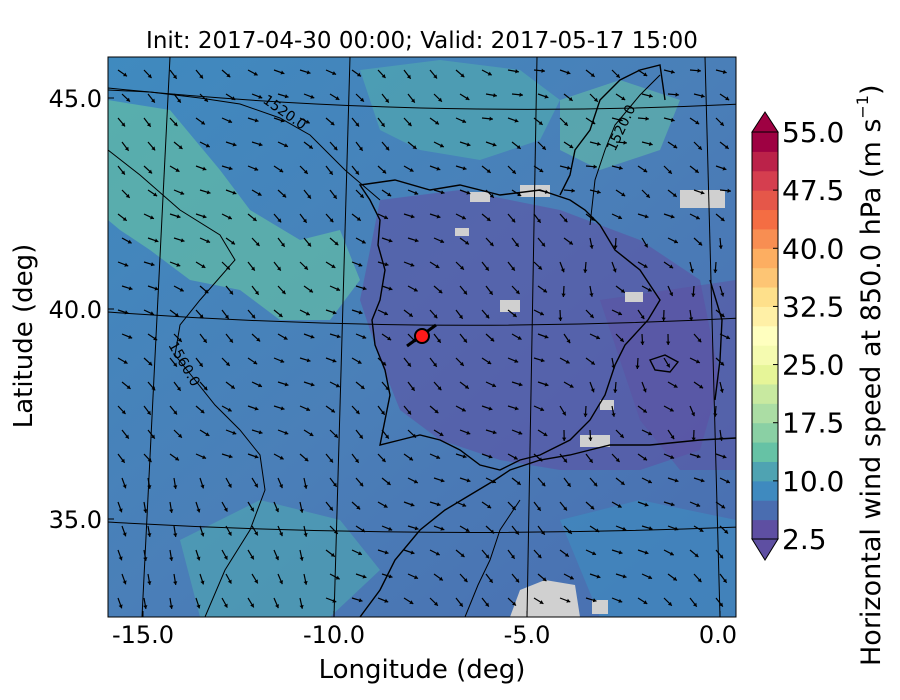 The width and height of the screenshot is (900, 700). What do you see at coordinates (718, 635) in the screenshot?
I see `x-tick-label: 0.0` at bounding box center [718, 635].